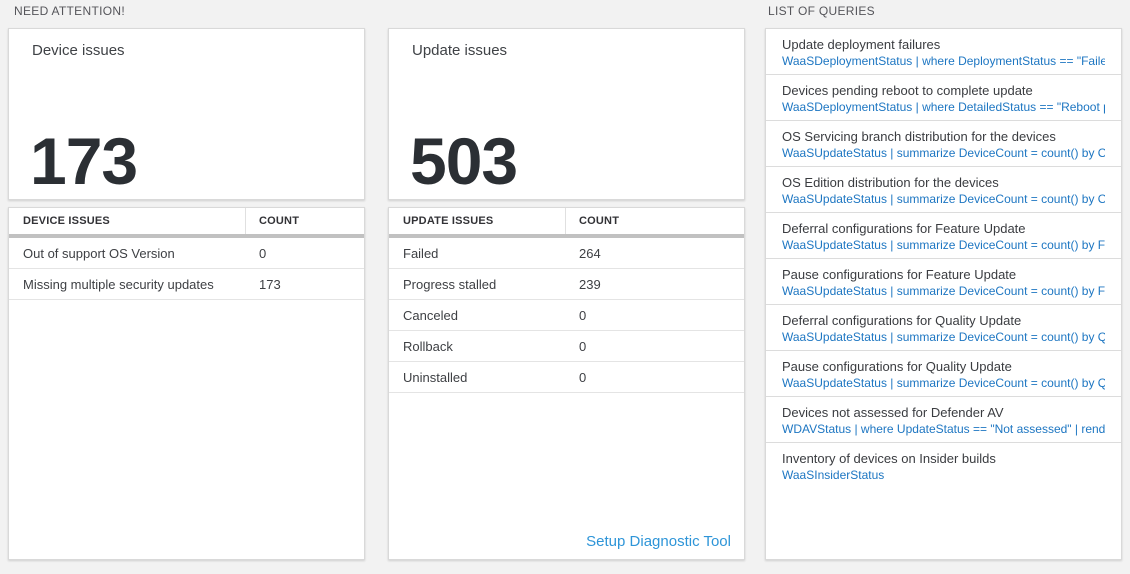 The image size is (1130, 574). What do you see at coordinates (890, 182) in the screenshot?
I see `query-title: OS Edition distribution for the devices` at bounding box center [890, 182].